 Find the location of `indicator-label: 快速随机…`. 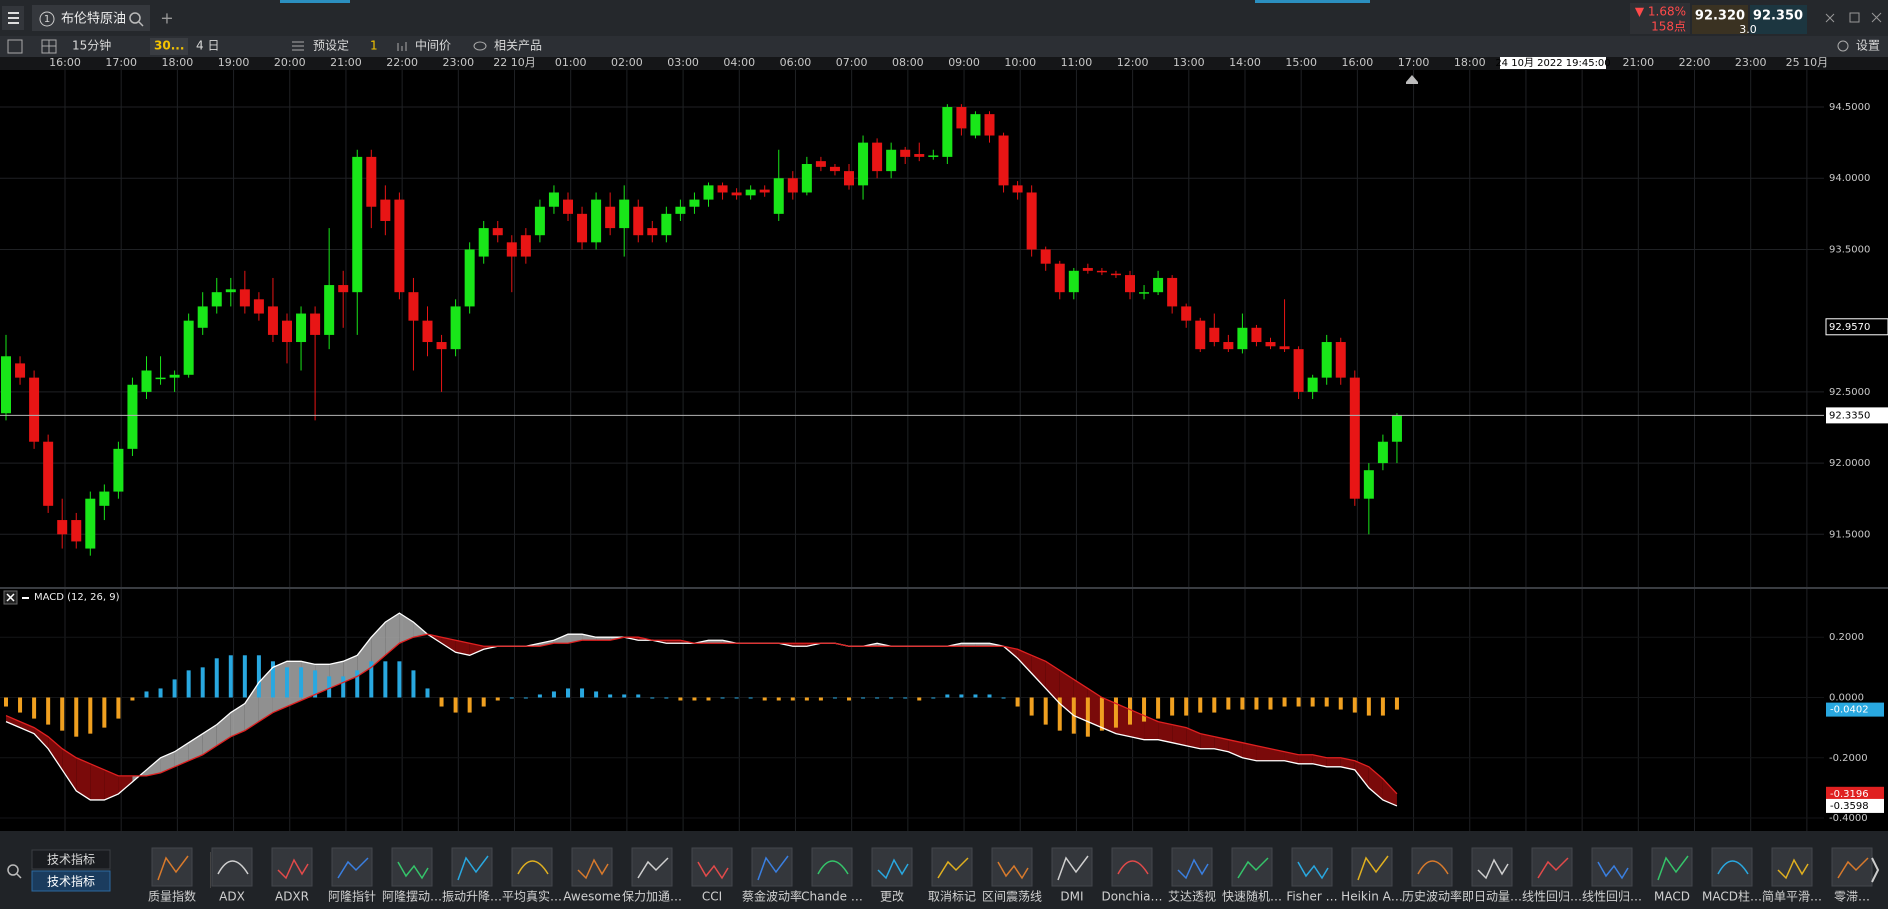

indicator-label: 快速随机… is located at coordinates (1252, 896).